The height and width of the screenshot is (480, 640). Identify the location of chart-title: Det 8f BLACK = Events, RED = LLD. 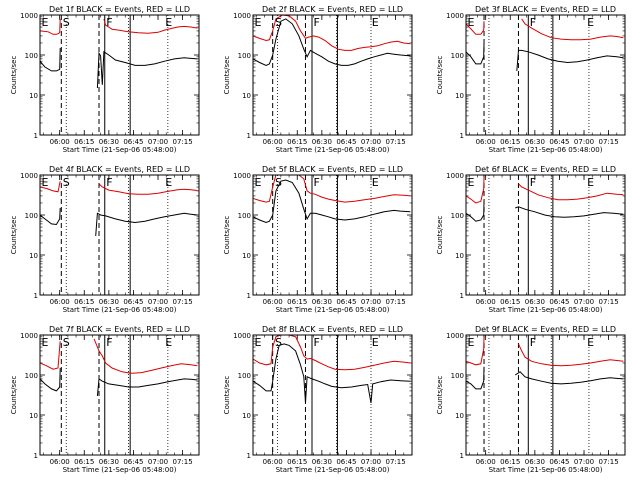
(332, 329).